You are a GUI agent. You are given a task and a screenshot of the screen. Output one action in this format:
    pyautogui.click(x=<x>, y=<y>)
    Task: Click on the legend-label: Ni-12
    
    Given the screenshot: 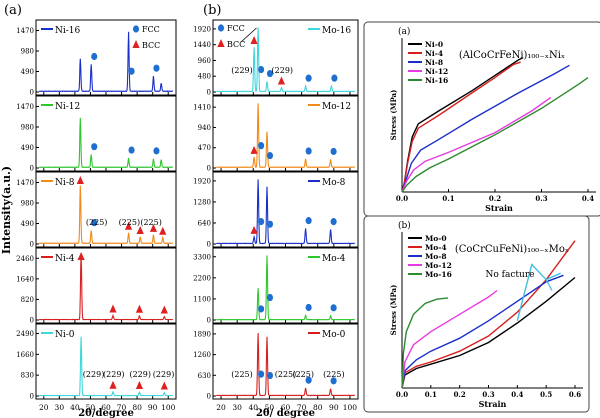 What is the action you would take?
    pyautogui.click(x=436, y=71)
    